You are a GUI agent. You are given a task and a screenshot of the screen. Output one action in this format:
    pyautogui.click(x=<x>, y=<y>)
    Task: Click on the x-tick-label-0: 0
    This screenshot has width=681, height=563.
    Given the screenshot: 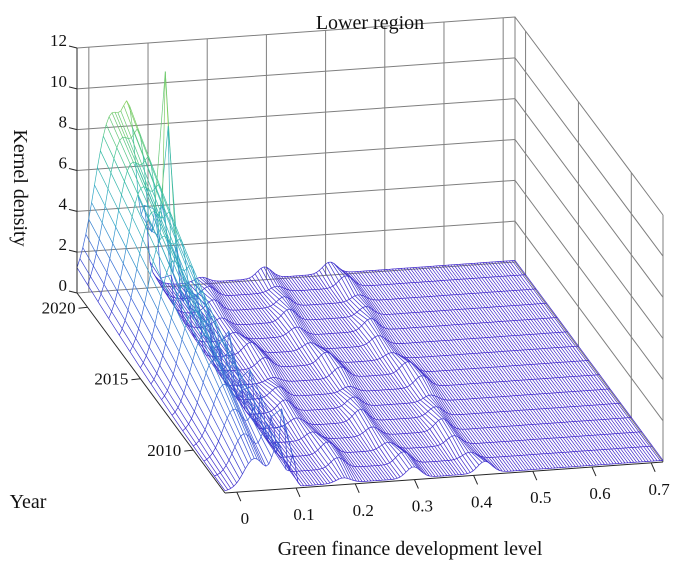 What is the action you would take?
    pyautogui.click(x=245, y=518)
    